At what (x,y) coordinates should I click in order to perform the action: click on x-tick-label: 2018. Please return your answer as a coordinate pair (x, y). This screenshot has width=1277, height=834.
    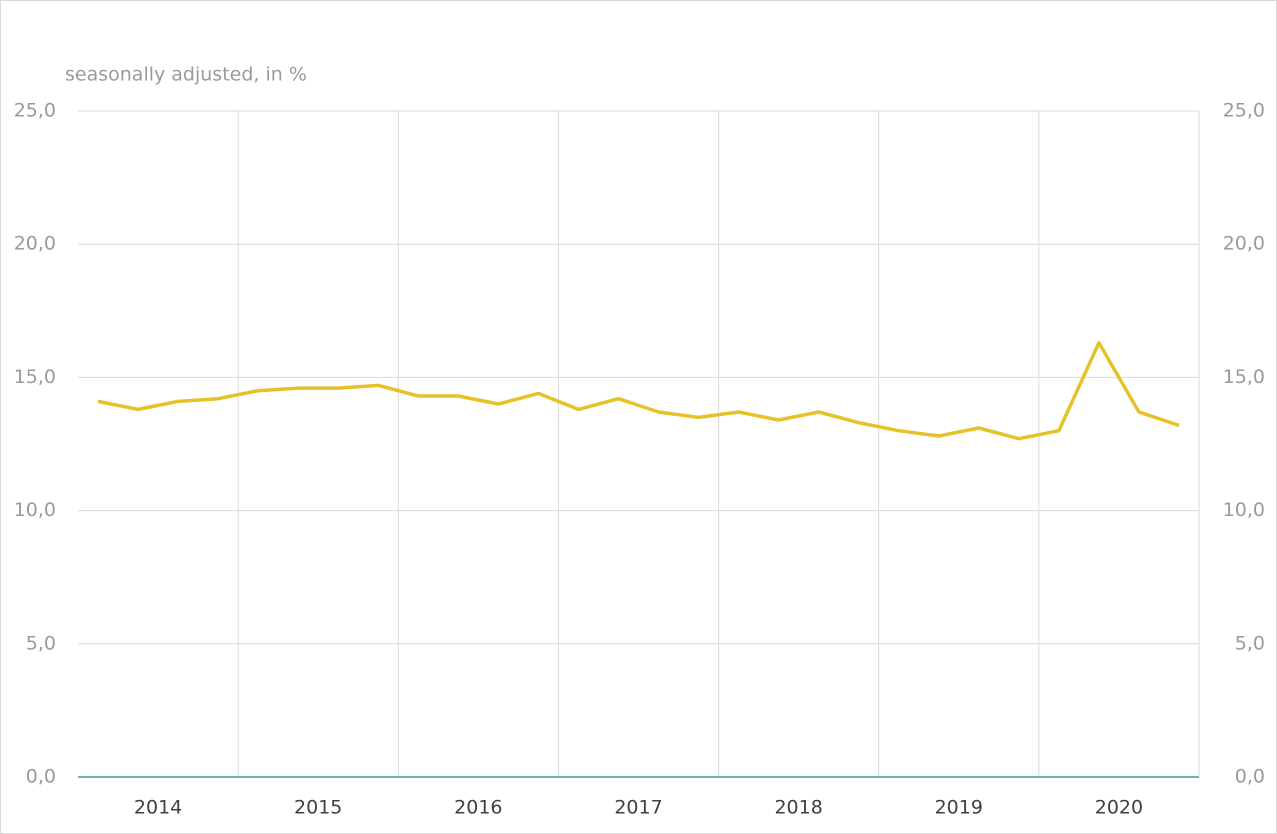
    Looking at the image, I should click on (798, 808).